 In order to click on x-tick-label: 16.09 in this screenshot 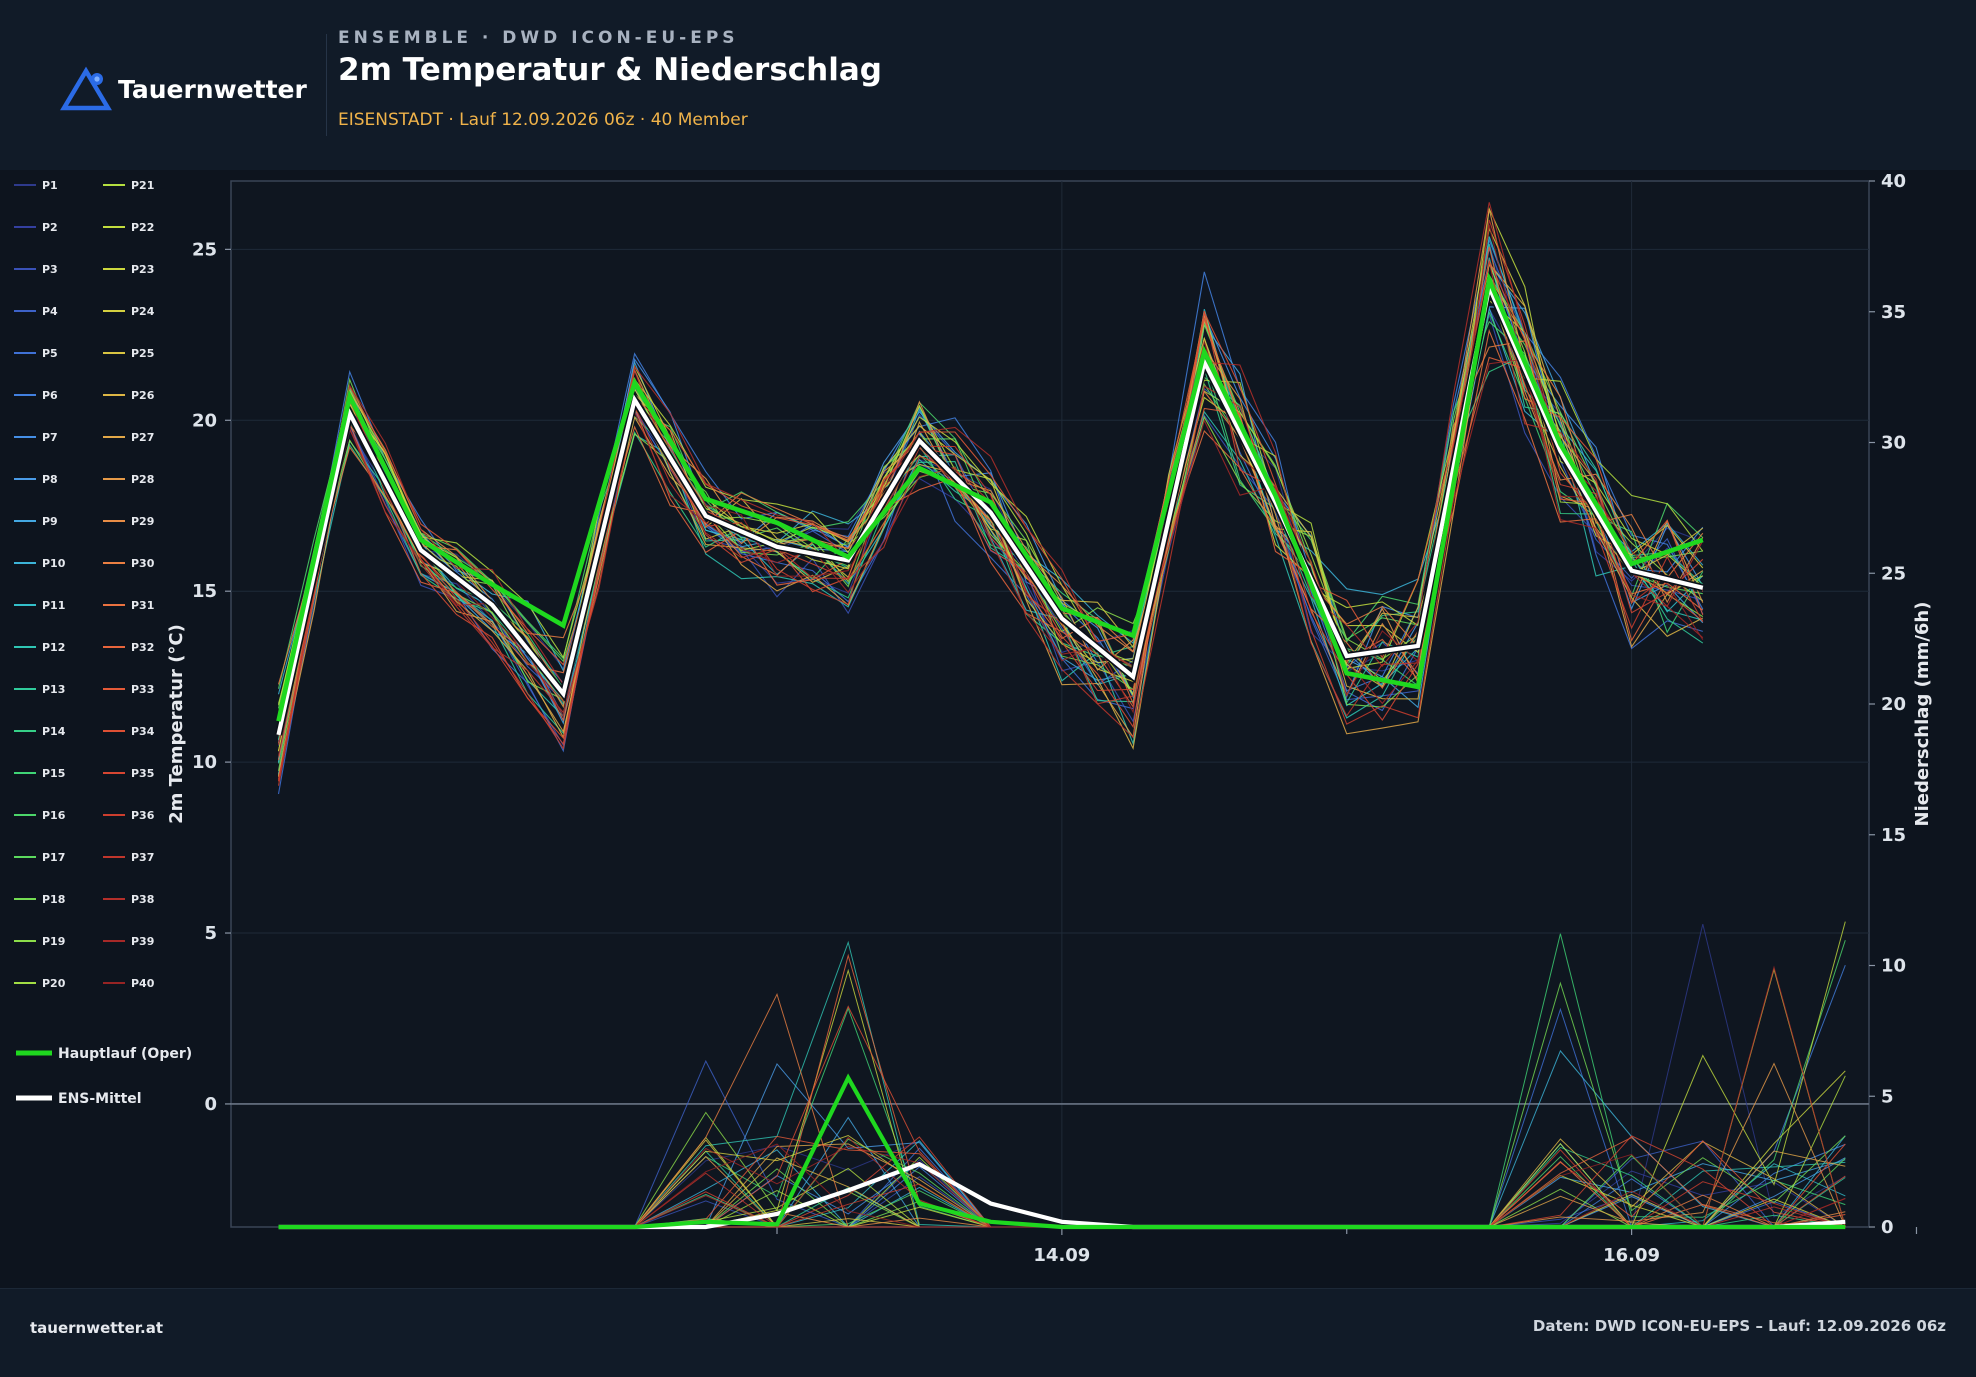, I will do `click(1631, 1255)`.